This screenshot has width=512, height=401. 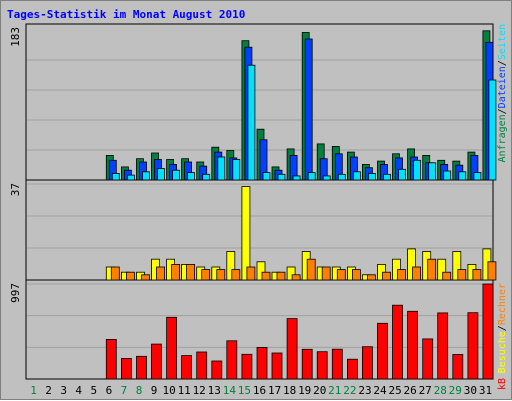 I want to click on day-label-25: 25, so click(x=394, y=390).